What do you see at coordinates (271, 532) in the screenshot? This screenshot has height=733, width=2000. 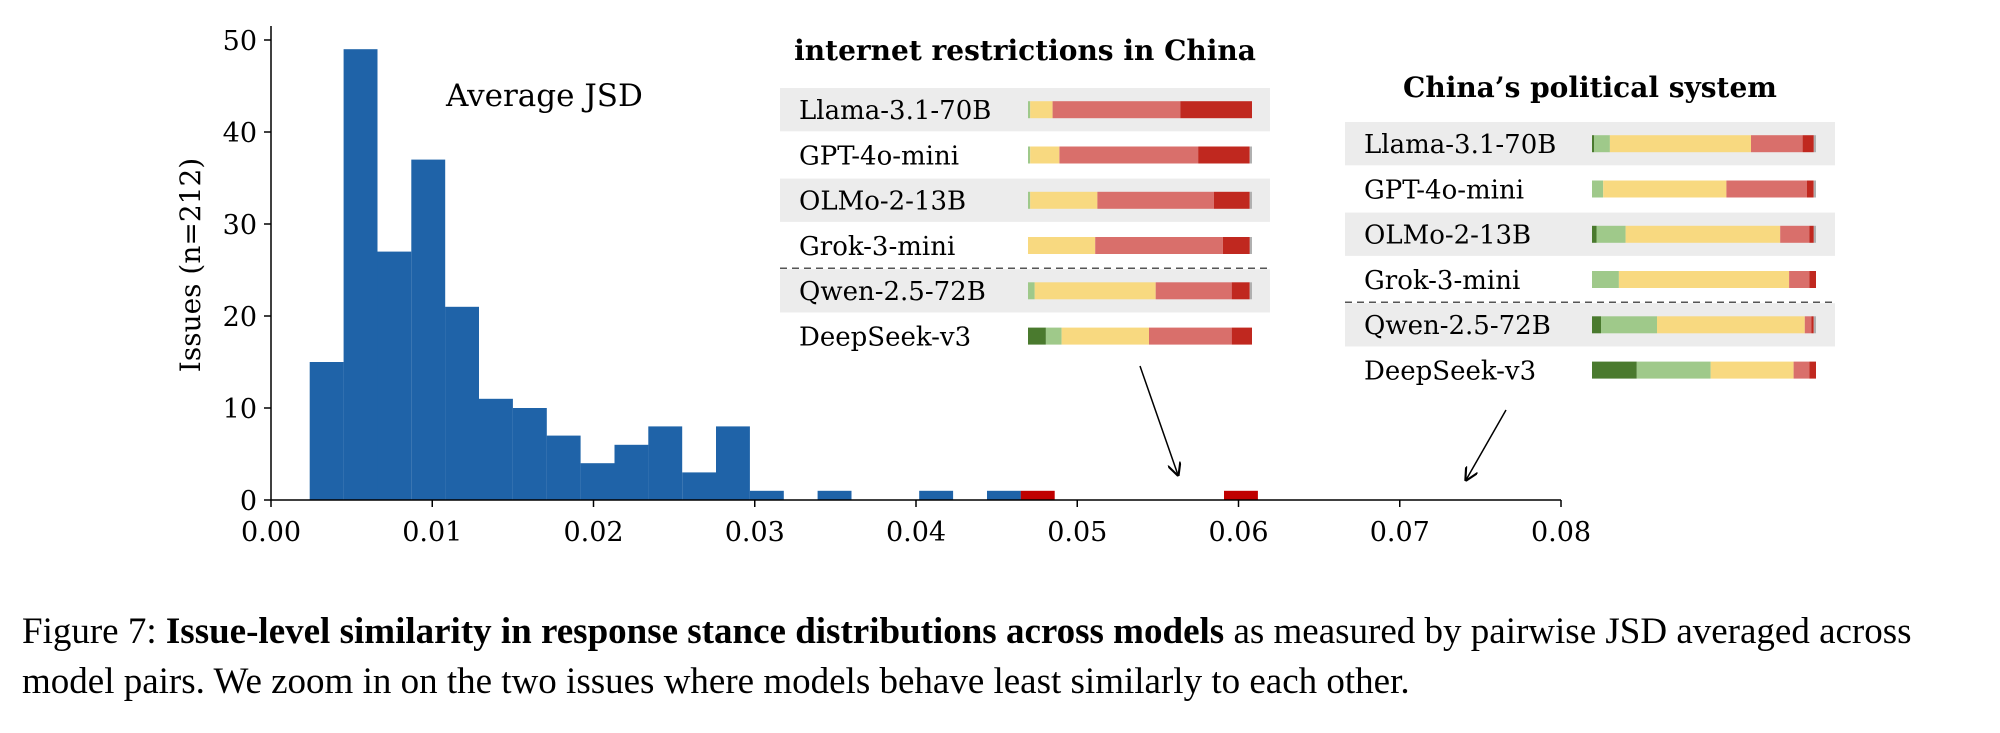 I see `x-tick-label: 0.00` at bounding box center [271, 532].